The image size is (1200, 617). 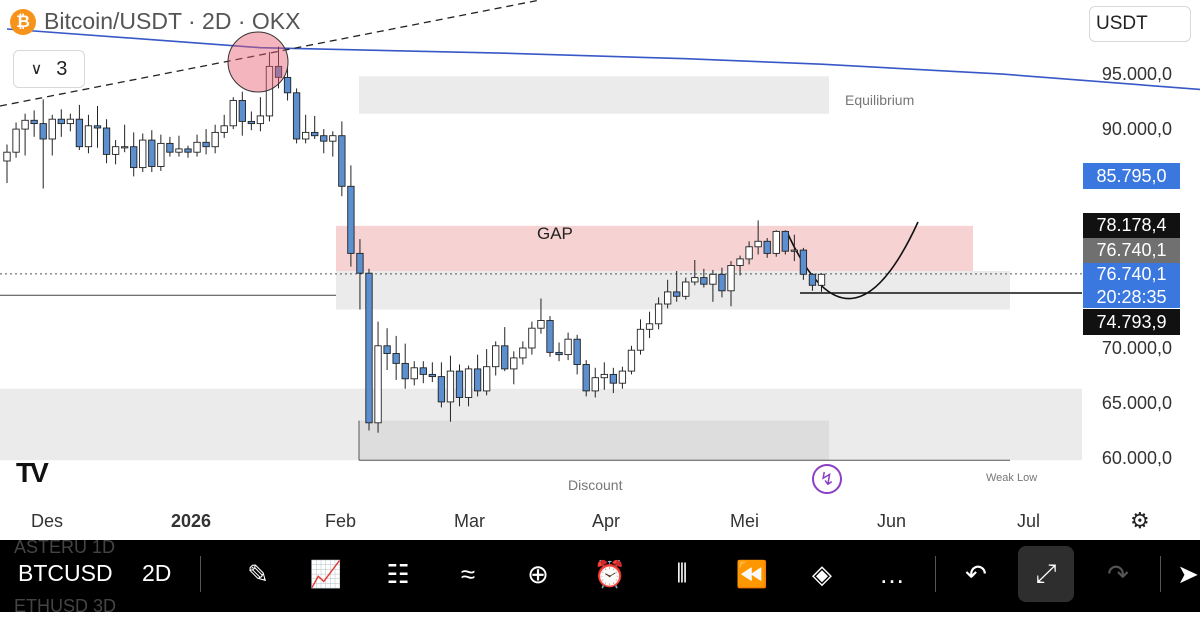 I want to click on fullscreen-exit-icon: ⤢, so click(x=1046, y=574).